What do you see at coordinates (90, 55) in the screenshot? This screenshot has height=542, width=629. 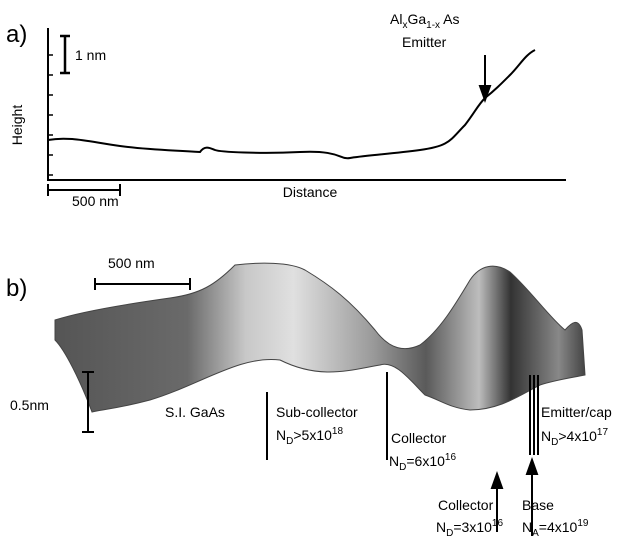 I see `height-scale: 1 nm` at bounding box center [90, 55].